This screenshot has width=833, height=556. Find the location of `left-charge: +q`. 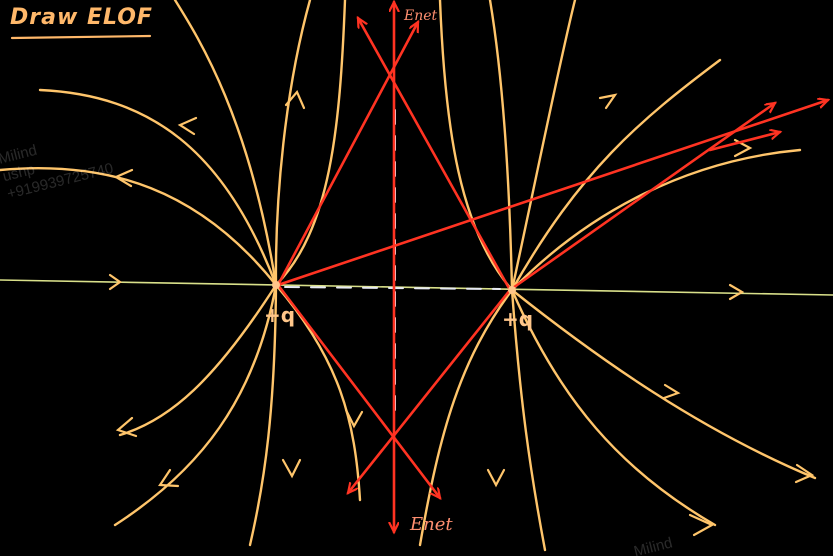

left-charge: +q is located at coordinates (279, 304).